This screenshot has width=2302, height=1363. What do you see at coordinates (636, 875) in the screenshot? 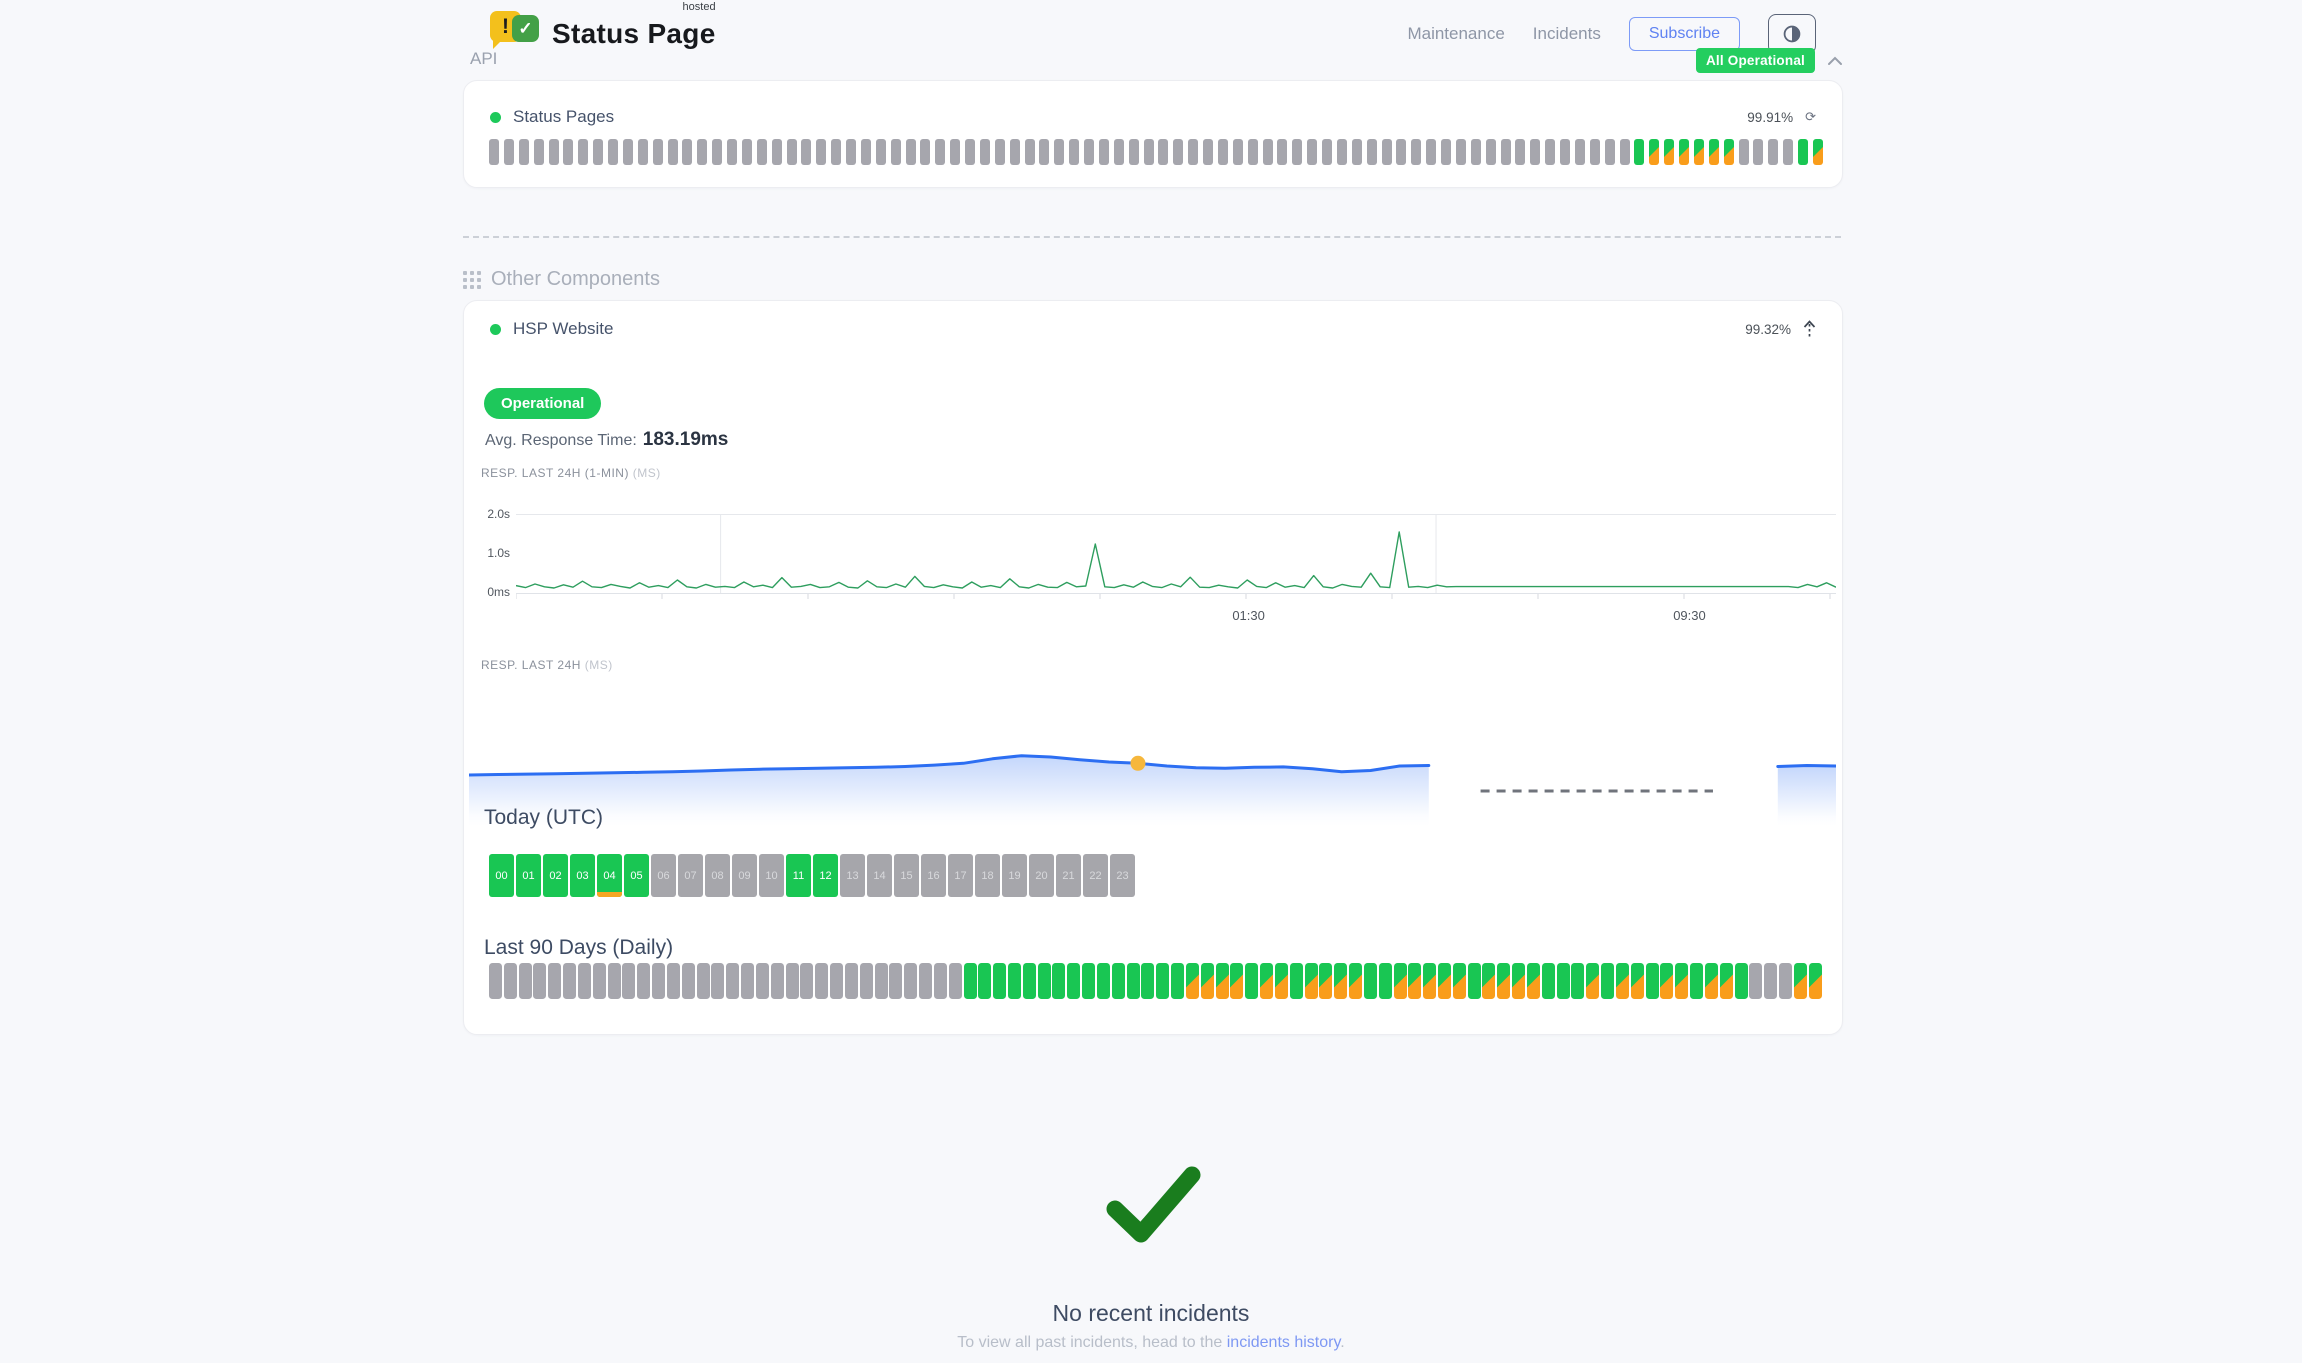
I see `hour-box-05: 05` at bounding box center [636, 875].